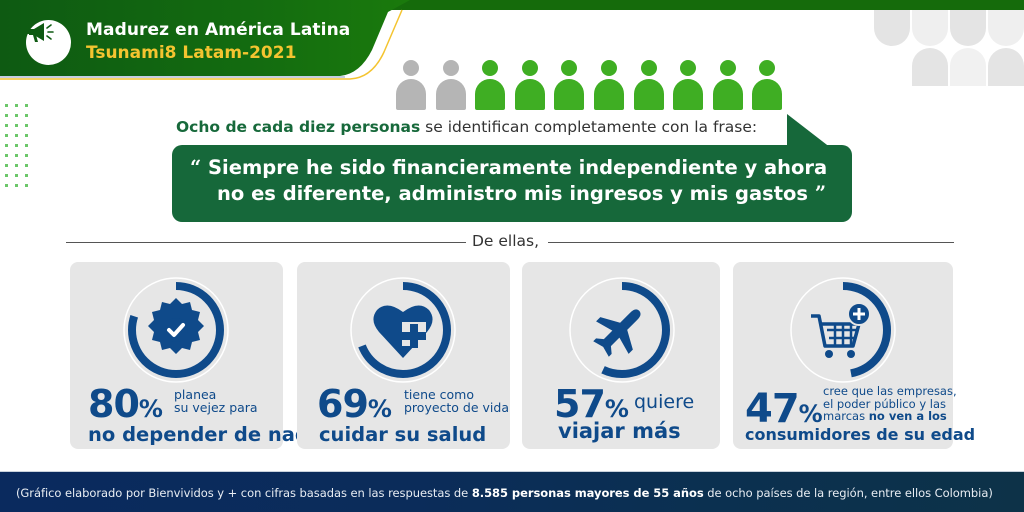  Describe the element at coordinates (617, 333) in the screenshot. I see `airplane-icon` at that location.